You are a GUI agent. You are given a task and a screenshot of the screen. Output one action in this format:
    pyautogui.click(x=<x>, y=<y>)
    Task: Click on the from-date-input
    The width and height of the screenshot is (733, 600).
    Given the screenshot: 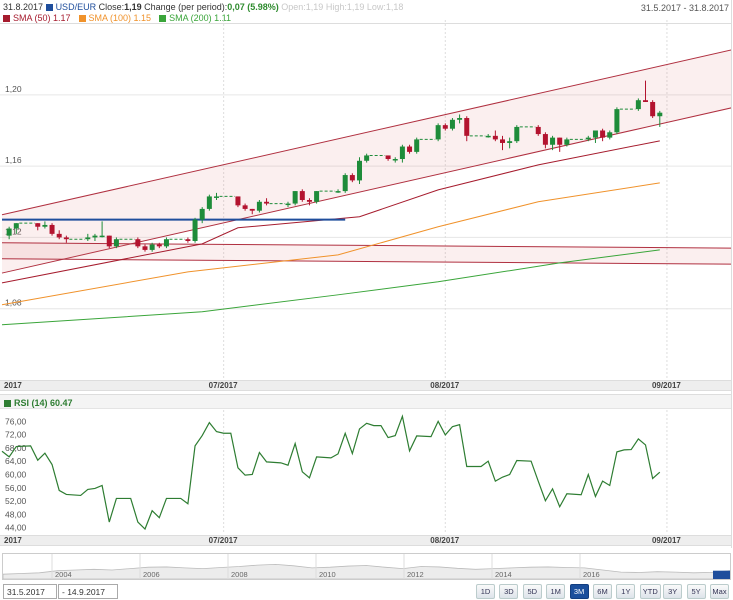 What is the action you would take?
    pyautogui.click(x=30, y=591)
    